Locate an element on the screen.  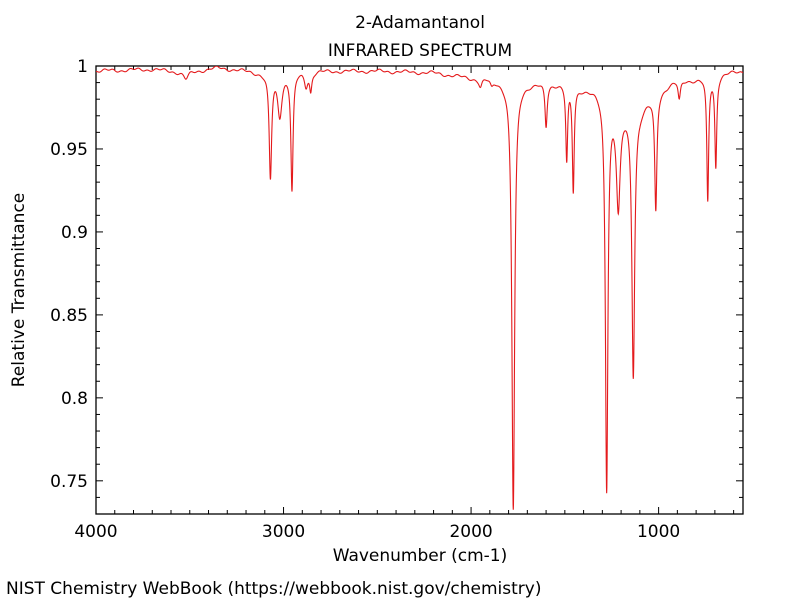
x-tick-label: 3000 is located at coordinates (283, 532).